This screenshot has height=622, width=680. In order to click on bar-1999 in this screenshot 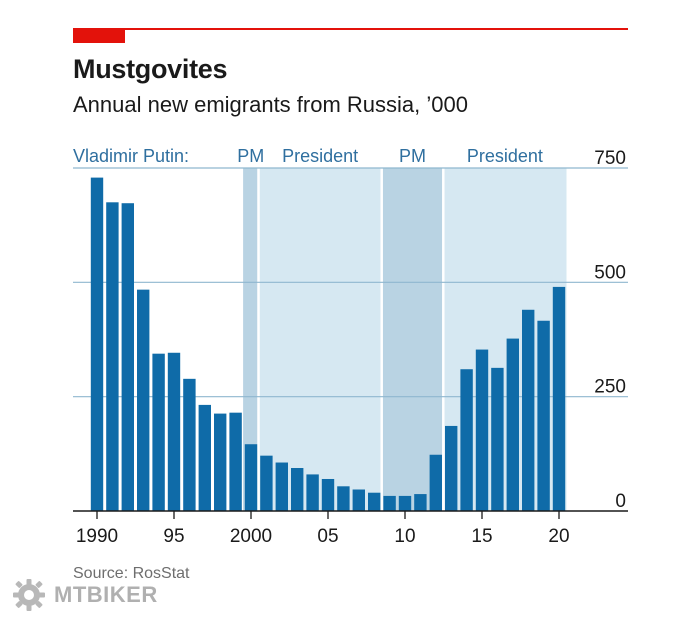, I will do `click(235, 461)`.